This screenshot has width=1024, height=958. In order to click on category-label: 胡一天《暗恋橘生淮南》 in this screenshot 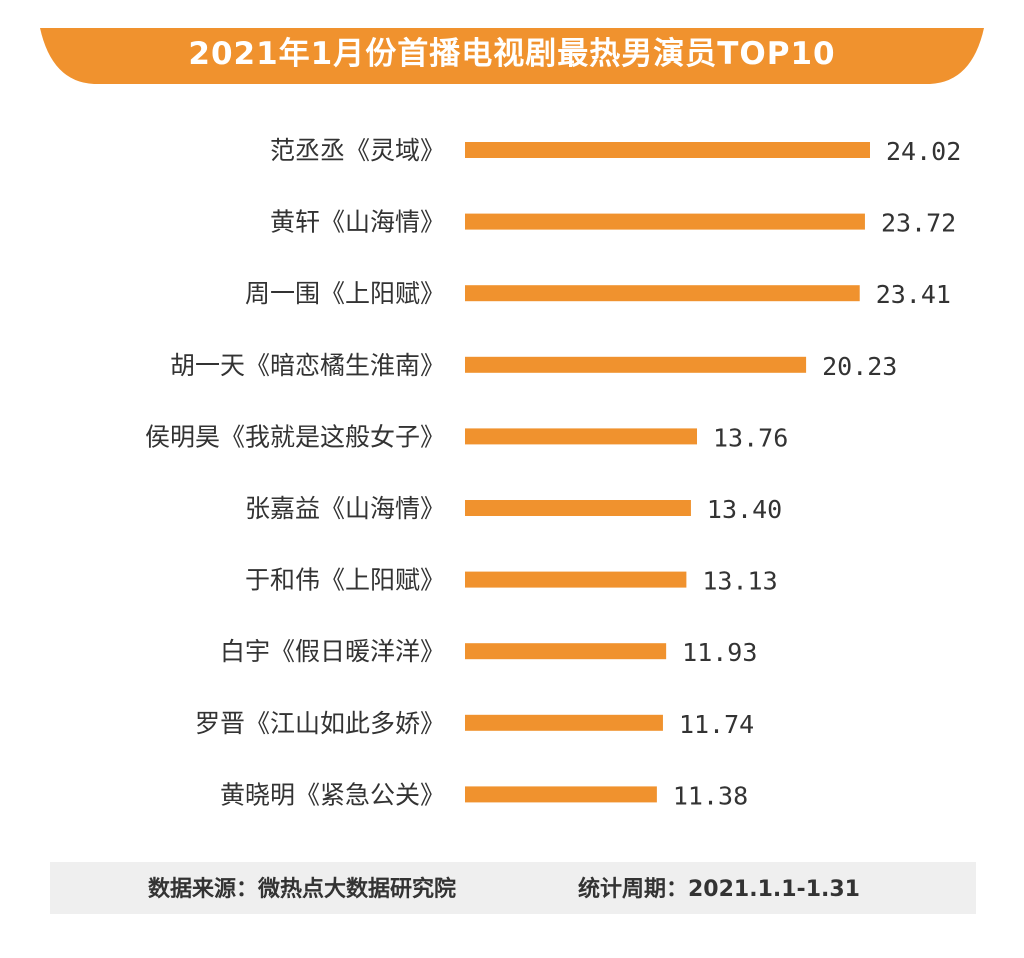, I will do `click(307, 365)`.